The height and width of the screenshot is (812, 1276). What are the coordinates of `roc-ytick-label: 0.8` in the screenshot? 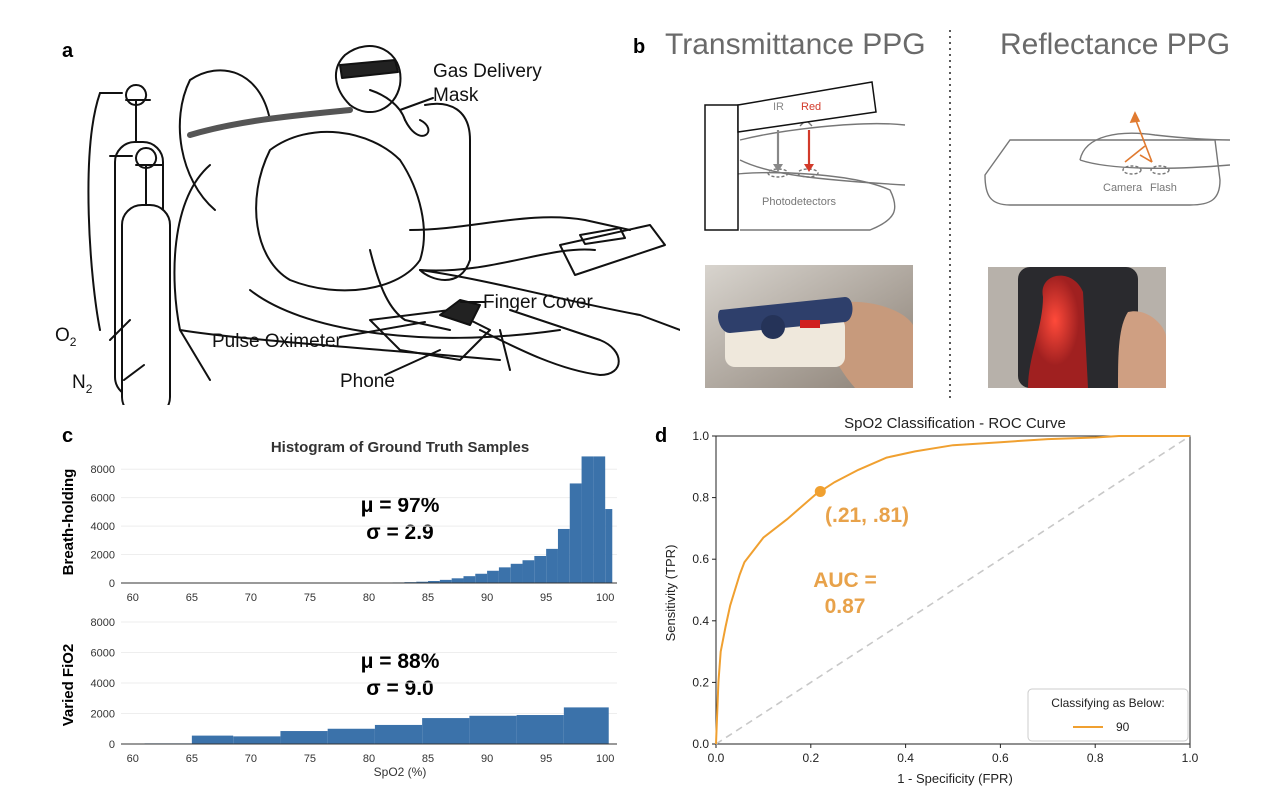 It's located at (700, 498).